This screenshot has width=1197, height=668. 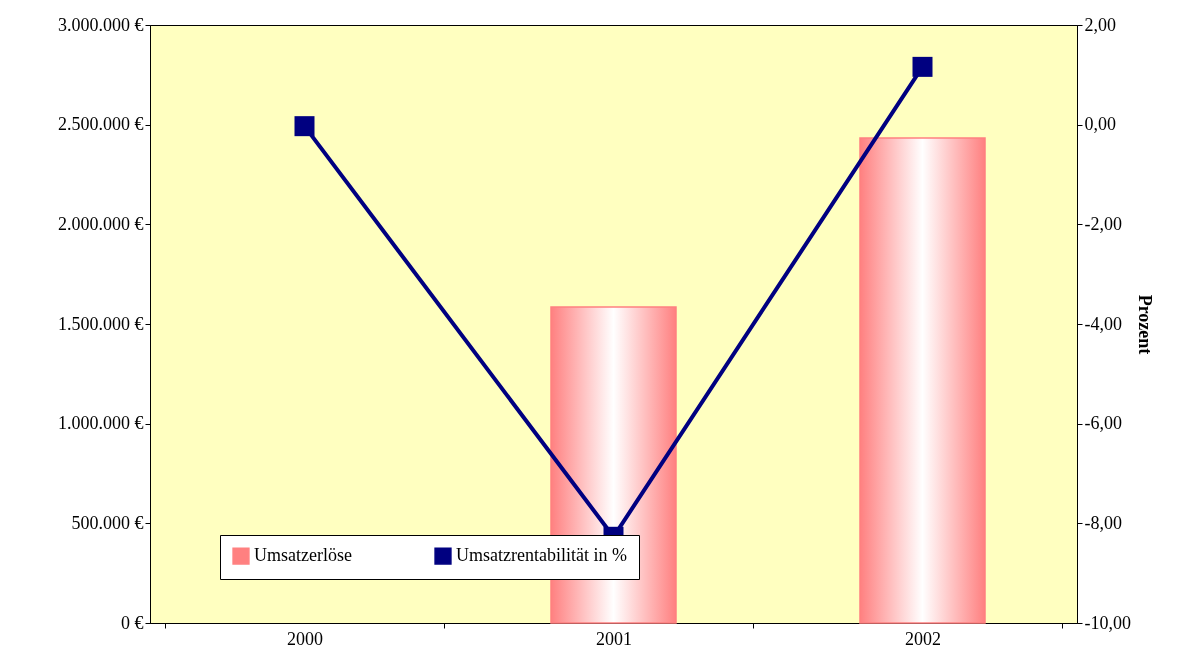 I want to click on y-tick-label: 3.000.000 €, so click(x=101, y=24).